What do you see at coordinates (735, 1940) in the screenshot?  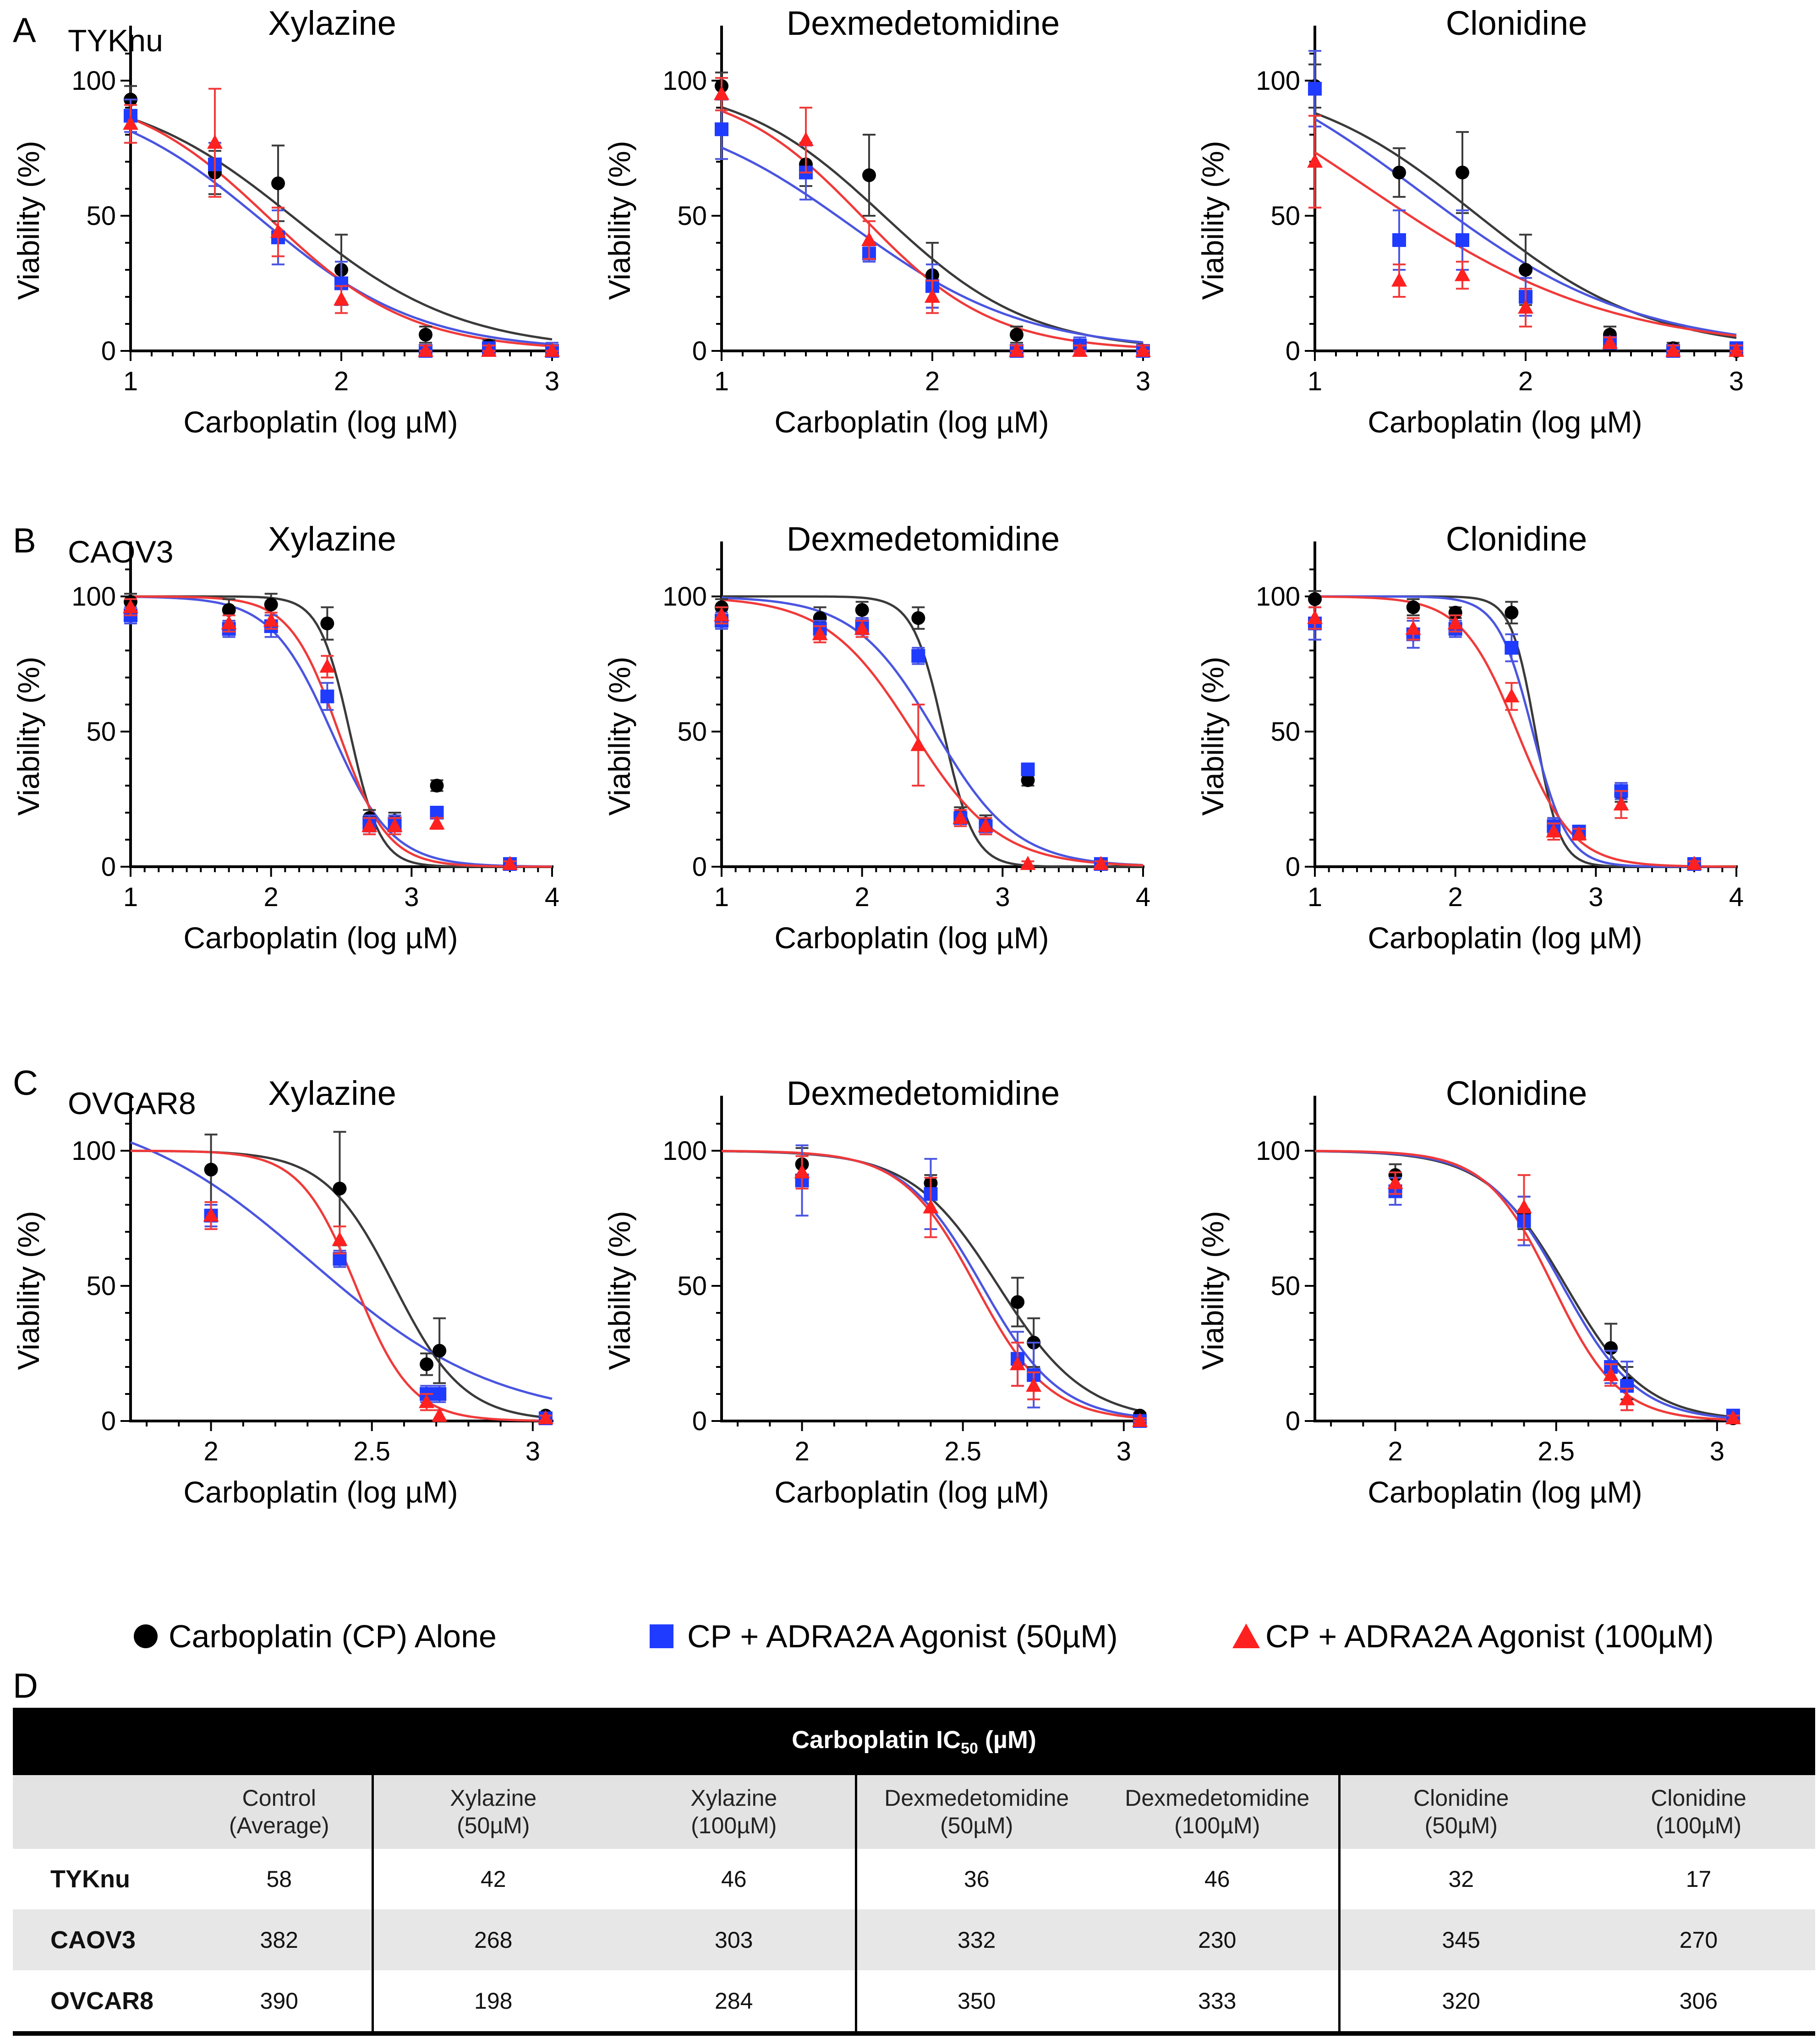 I see `table-cell: 303` at bounding box center [735, 1940].